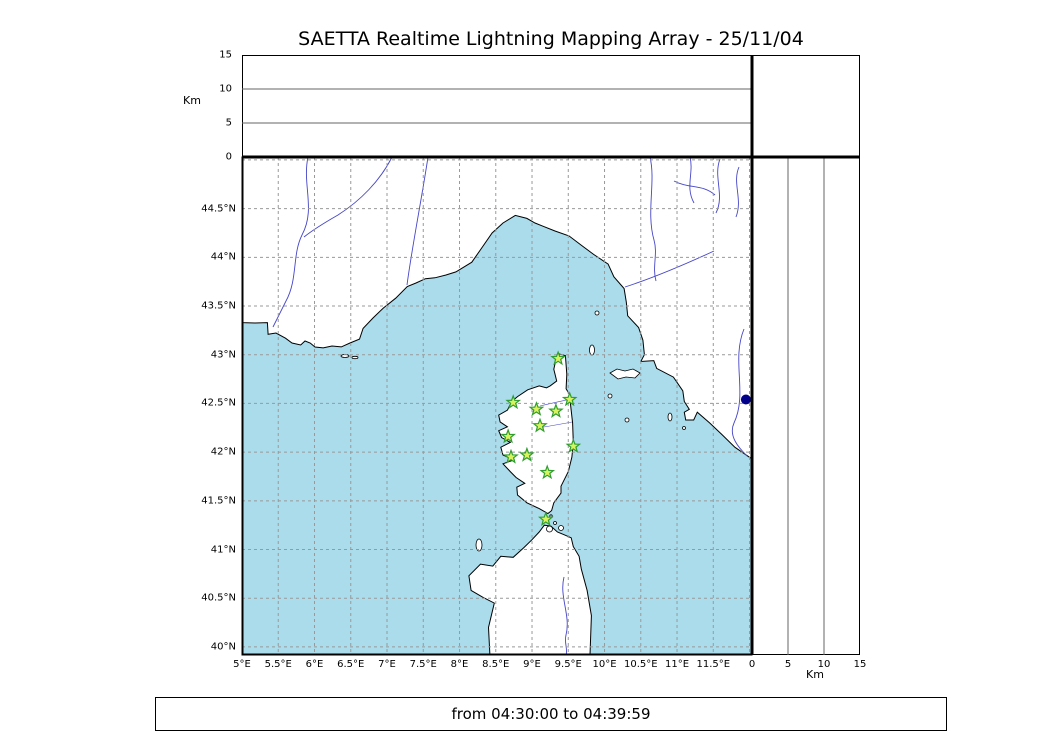 Image resolution: width=1050 pixels, height=750 pixels. What do you see at coordinates (806, 106) in the screenshot?
I see `corner-panel` at bounding box center [806, 106].